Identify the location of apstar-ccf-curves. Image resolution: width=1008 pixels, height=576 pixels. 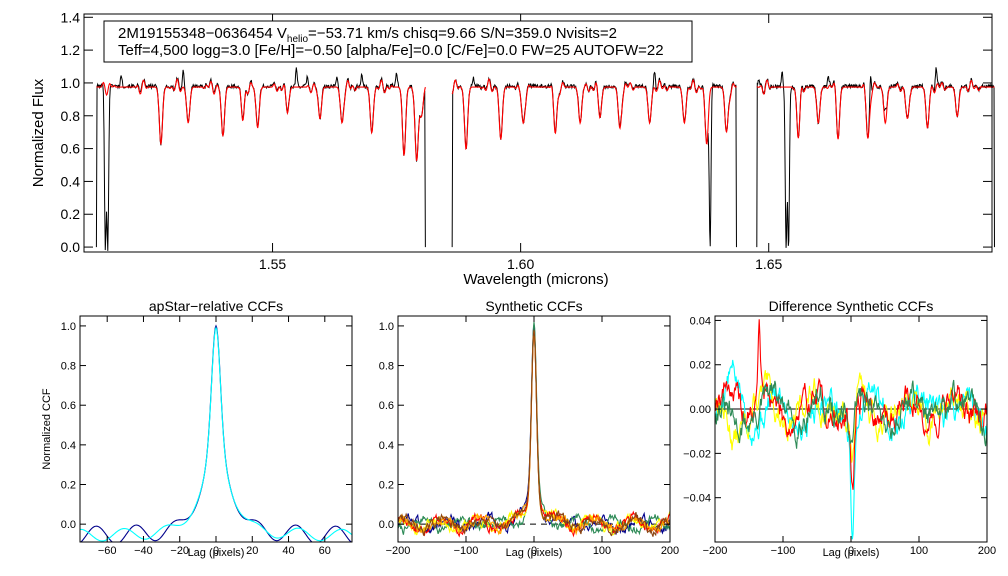
(216, 433).